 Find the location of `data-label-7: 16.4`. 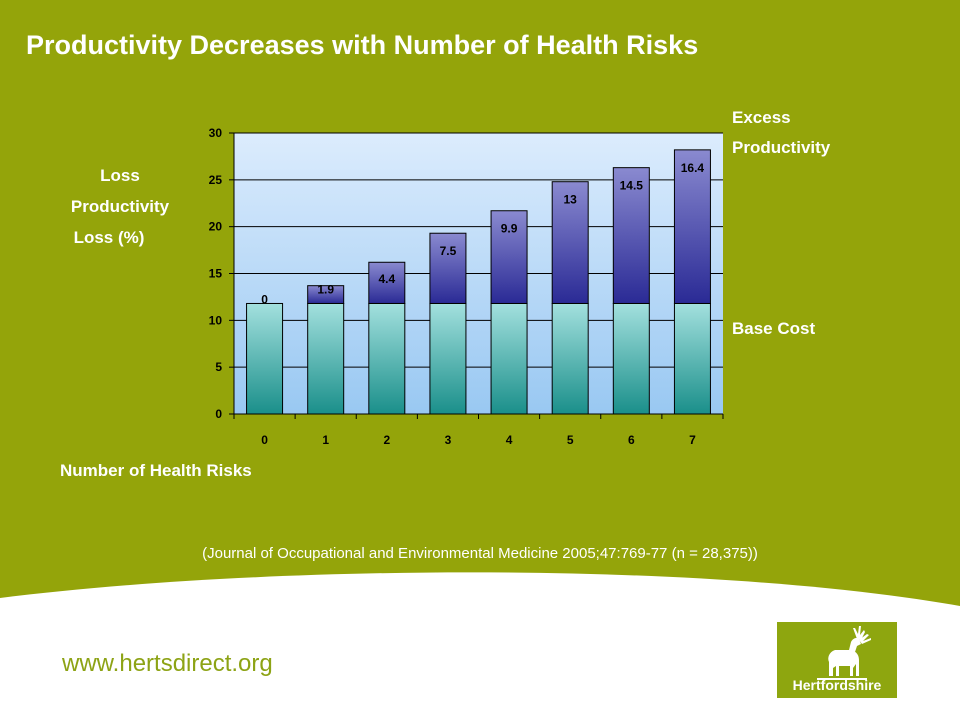

data-label-7: 16.4 is located at coordinates (693, 168).